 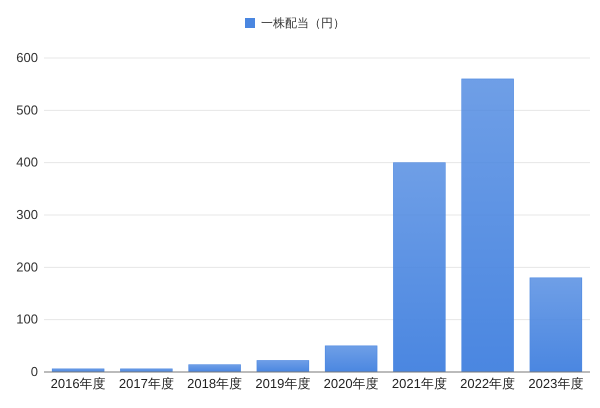 I want to click on y-tick-label: 600, so click(x=27, y=57).